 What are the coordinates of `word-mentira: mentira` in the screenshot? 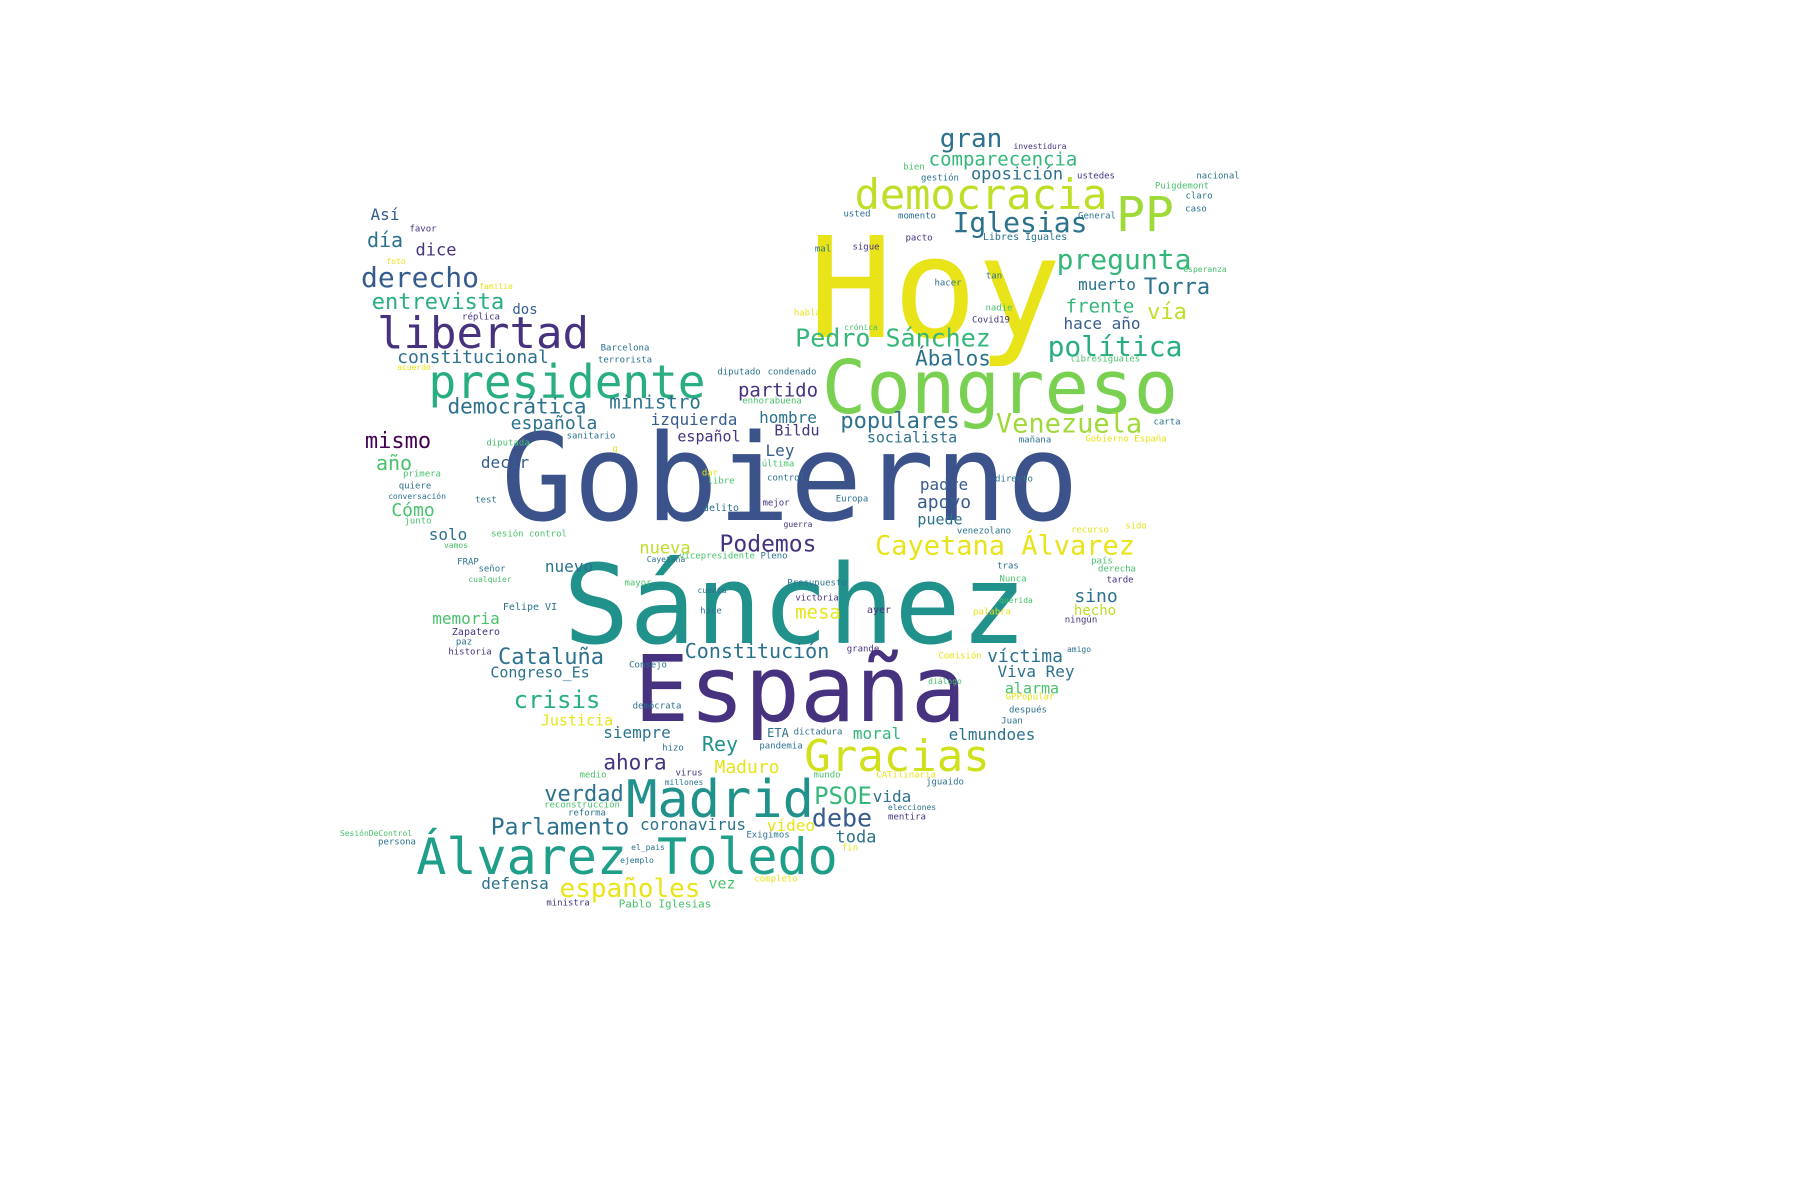 It's located at (907, 817).